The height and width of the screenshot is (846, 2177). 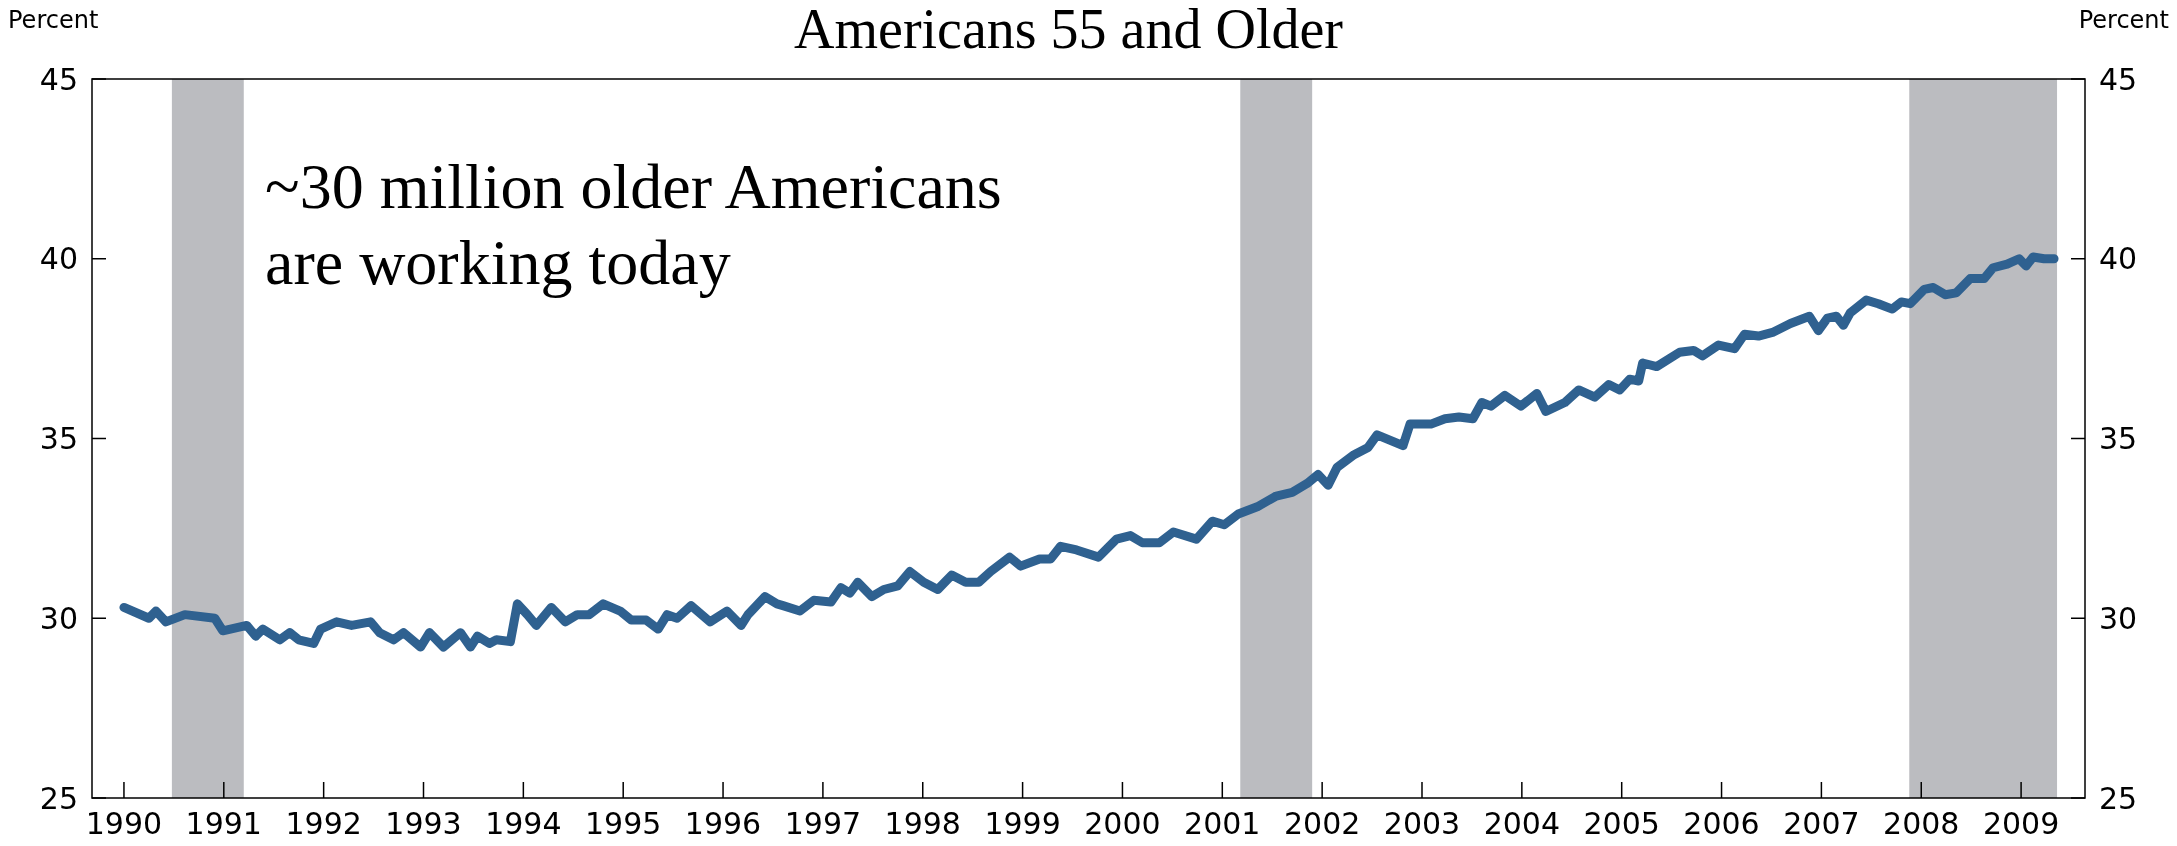 I want to click on y-tick-label: 35, so click(x=58, y=438).